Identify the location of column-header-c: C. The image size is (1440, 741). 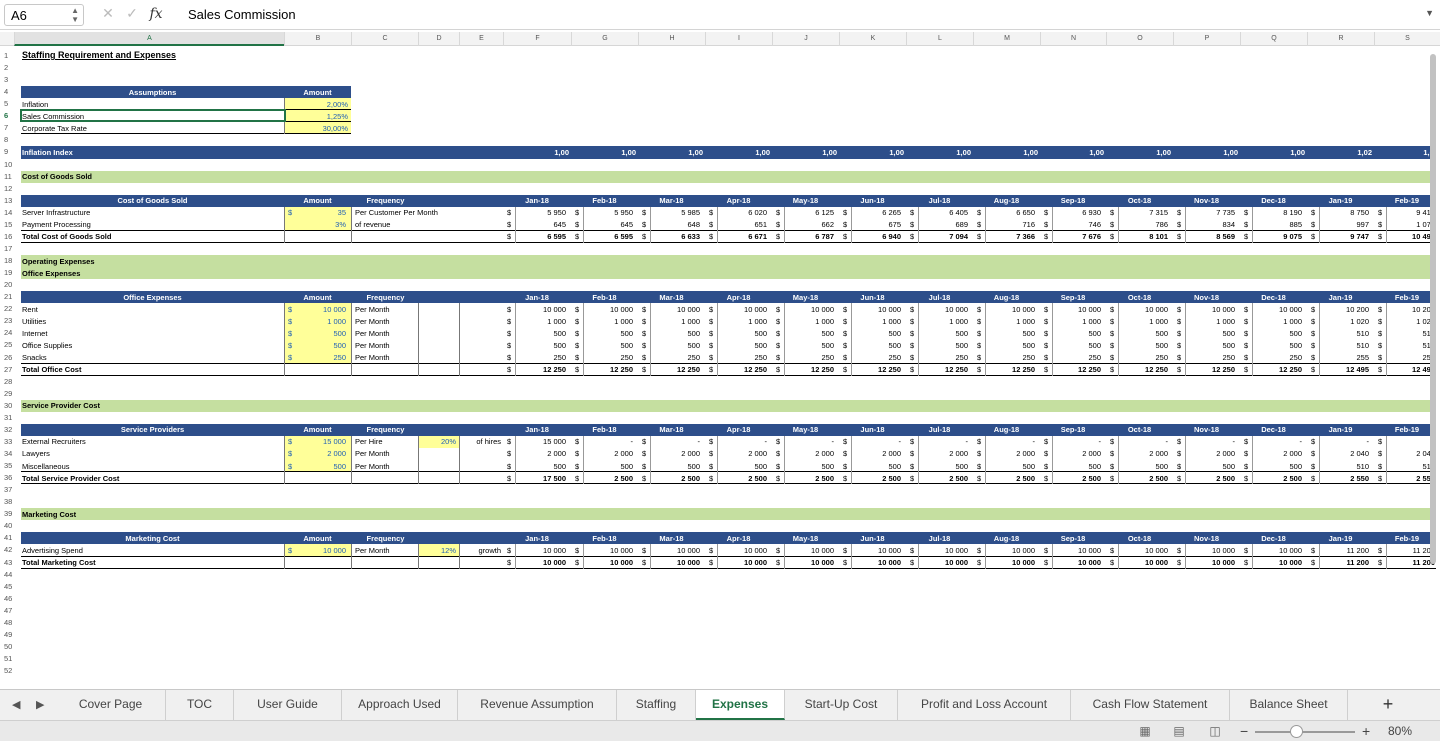
(384, 39).